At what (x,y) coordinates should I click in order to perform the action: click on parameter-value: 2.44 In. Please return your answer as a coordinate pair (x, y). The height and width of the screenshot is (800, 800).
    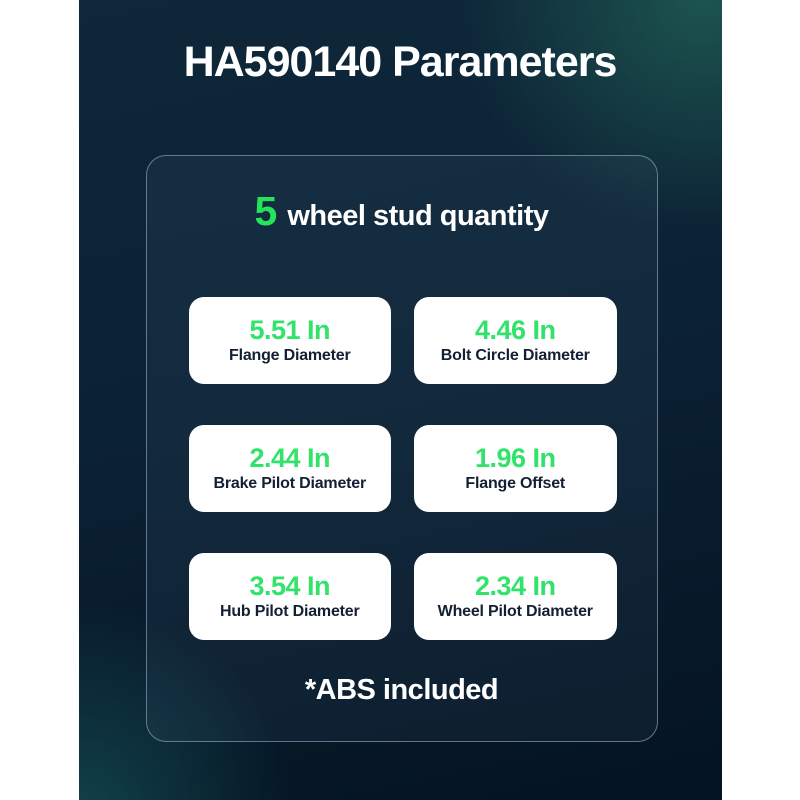
    Looking at the image, I should click on (290, 458).